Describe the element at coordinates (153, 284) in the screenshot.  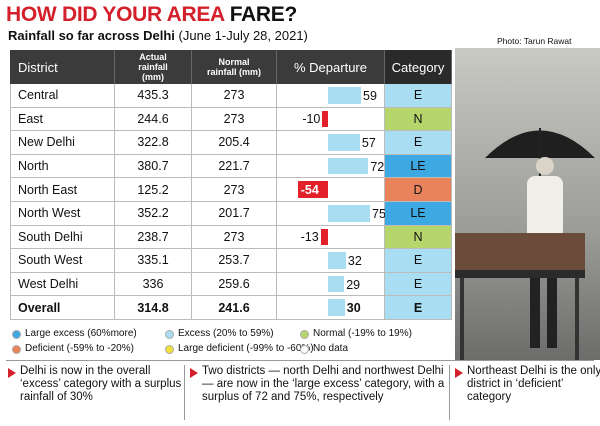
I see `actual-cell: 336` at that location.